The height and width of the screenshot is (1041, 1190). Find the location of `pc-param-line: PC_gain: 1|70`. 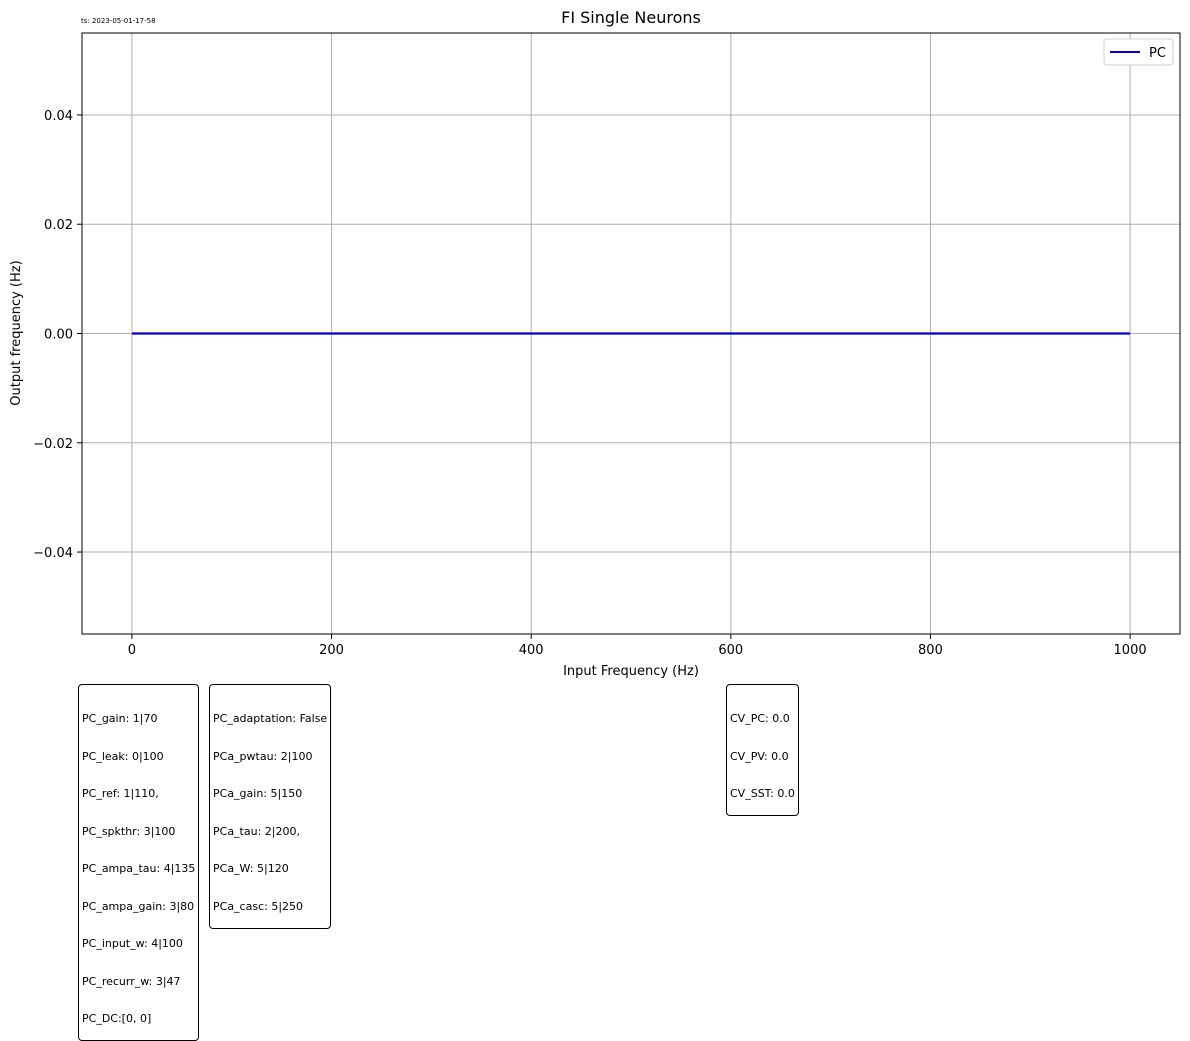

pc-param-line: PC_gain: 1|70 is located at coordinates (120, 718).